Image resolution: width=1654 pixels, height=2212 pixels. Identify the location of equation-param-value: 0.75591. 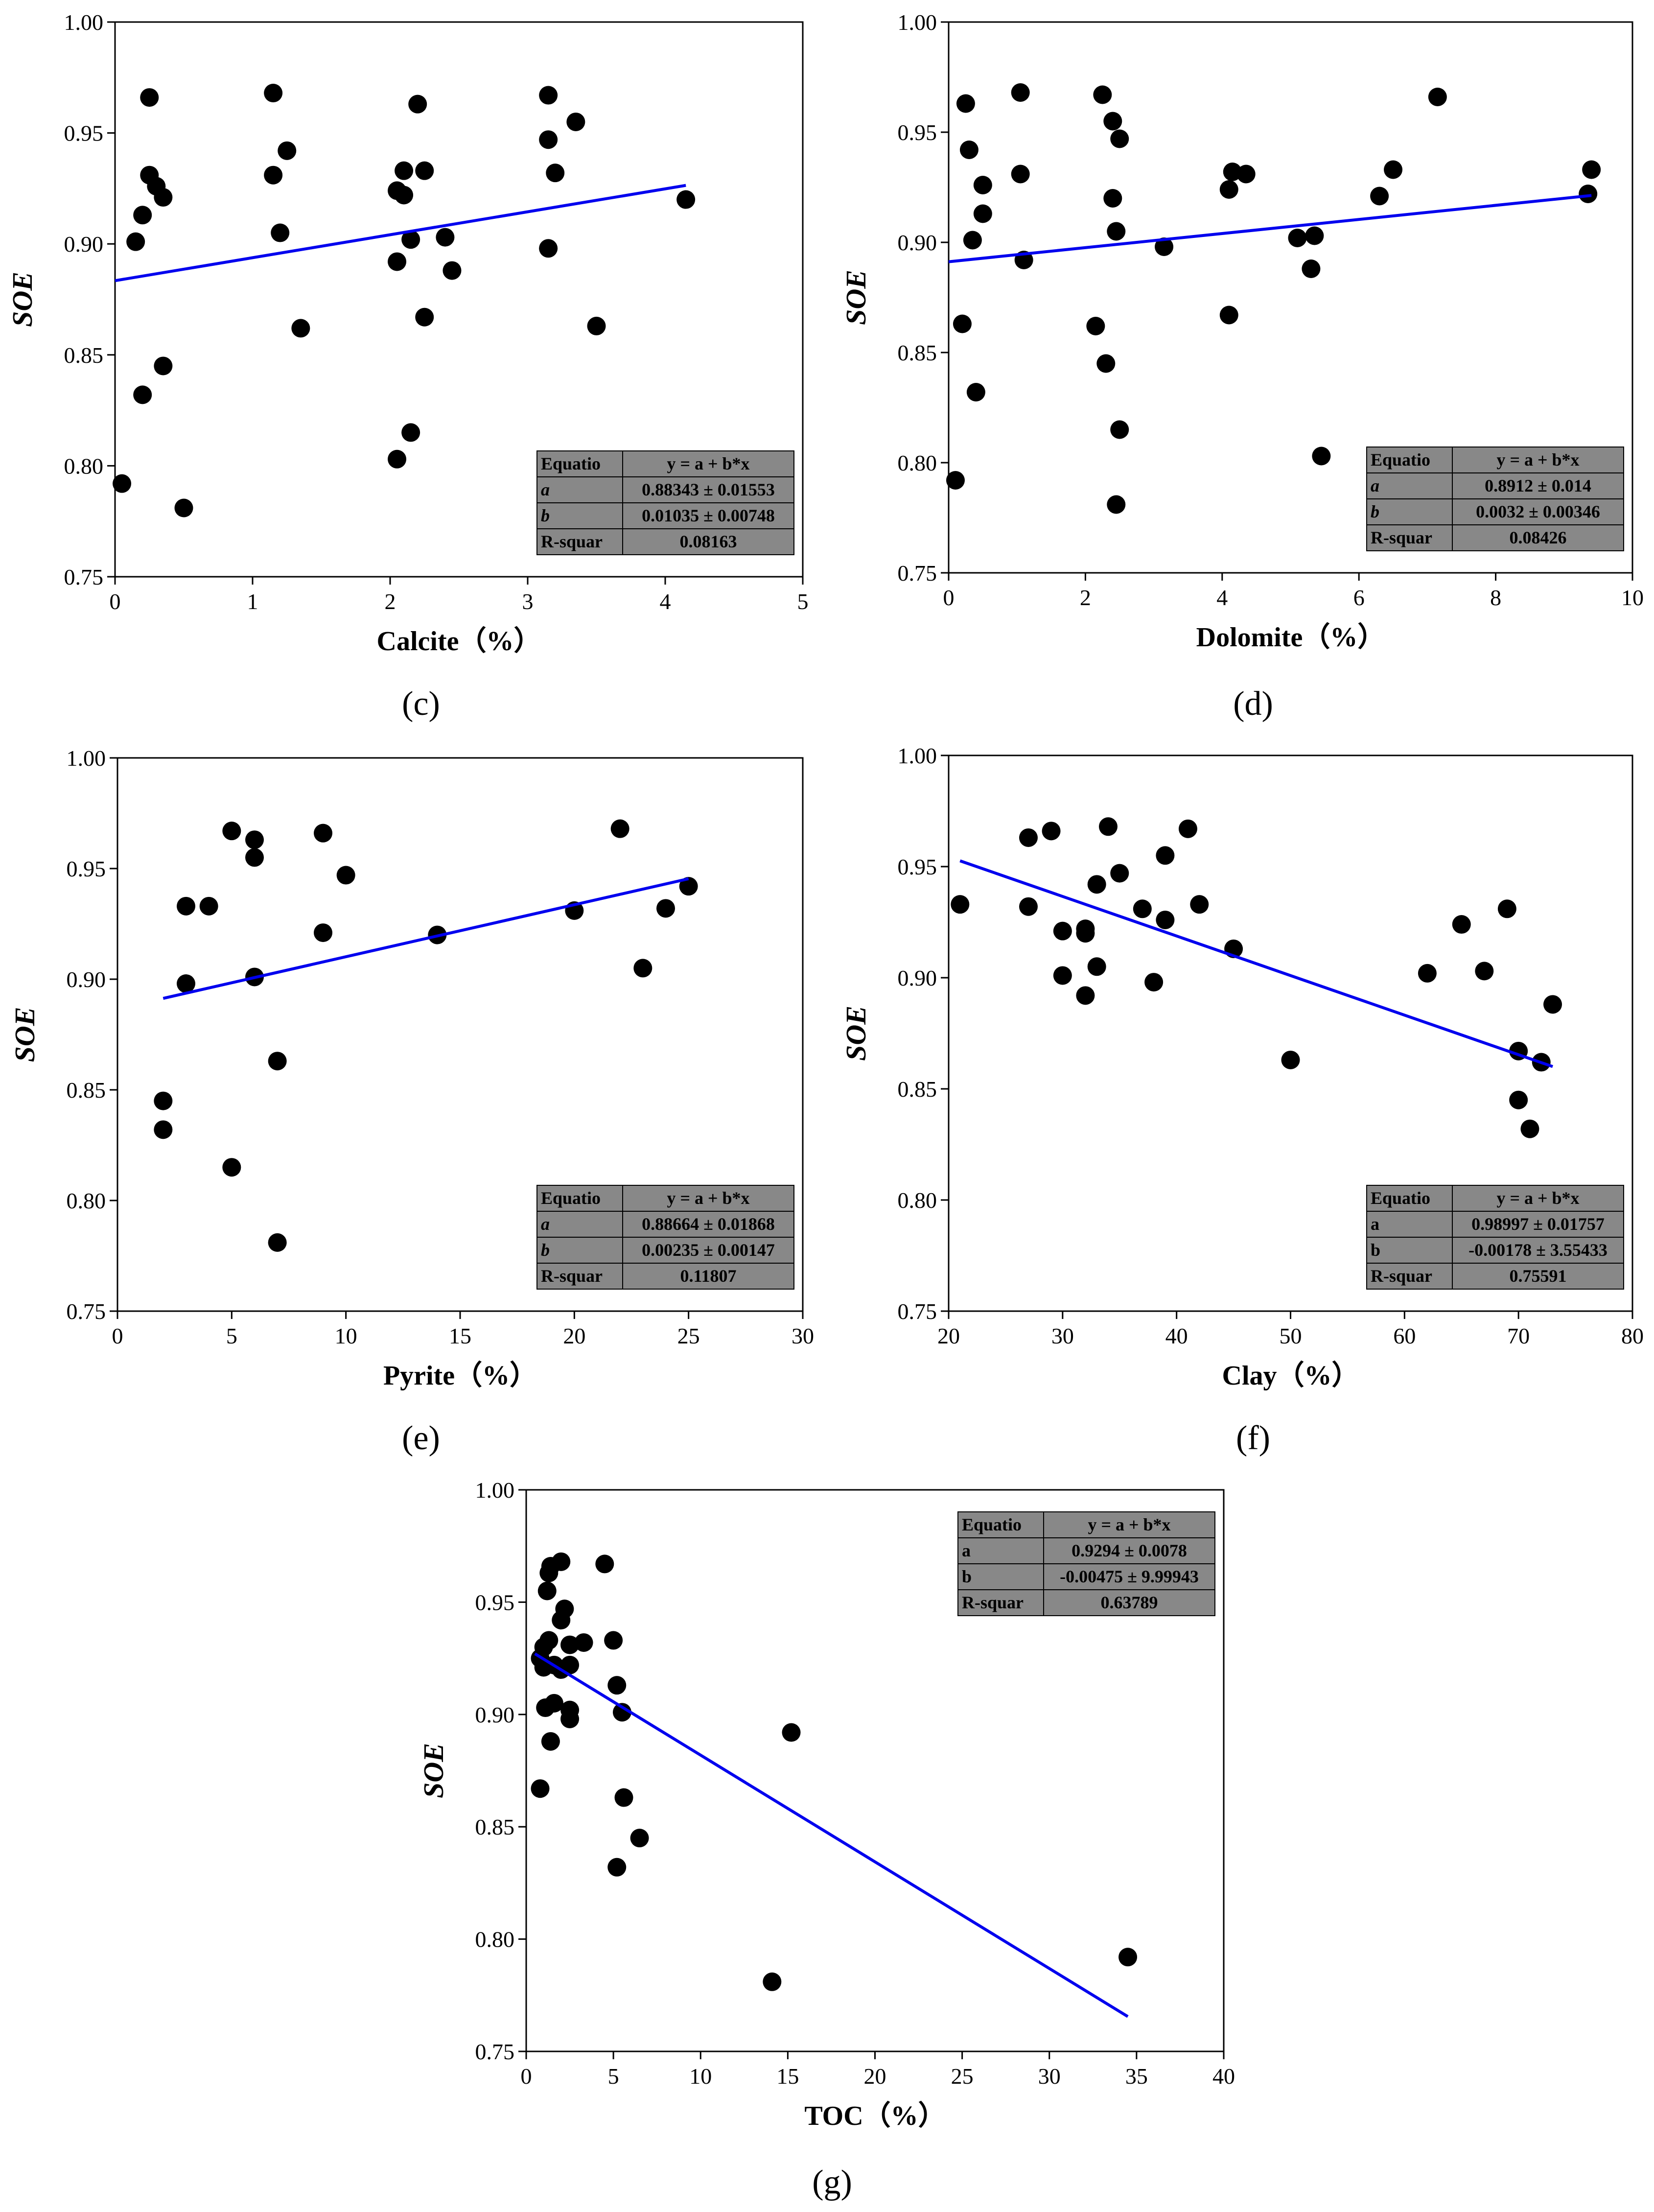
(1539, 1276).